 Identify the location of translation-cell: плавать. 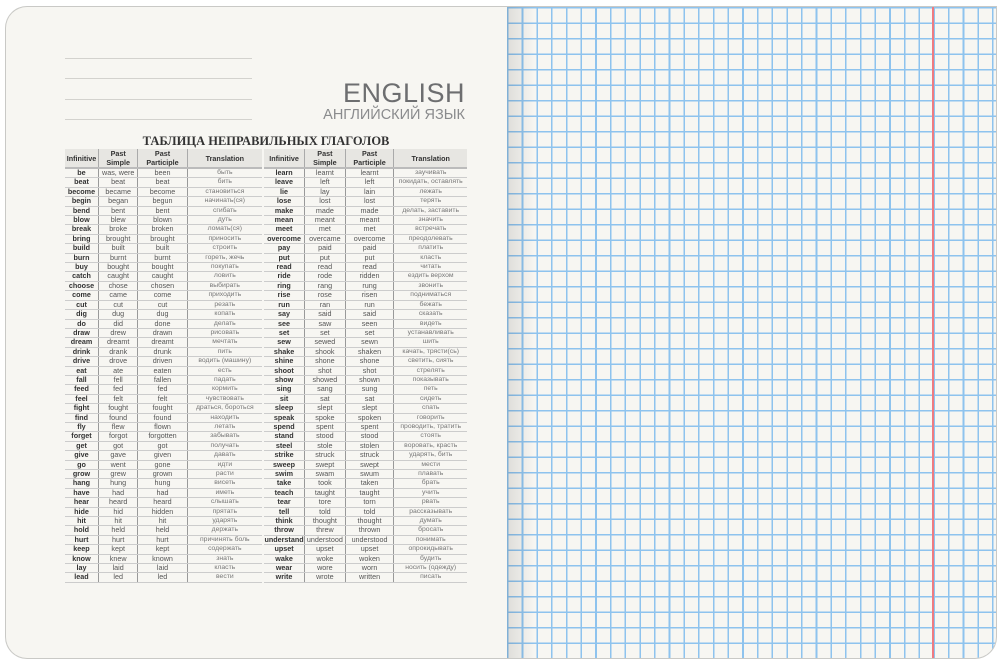
(430, 474).